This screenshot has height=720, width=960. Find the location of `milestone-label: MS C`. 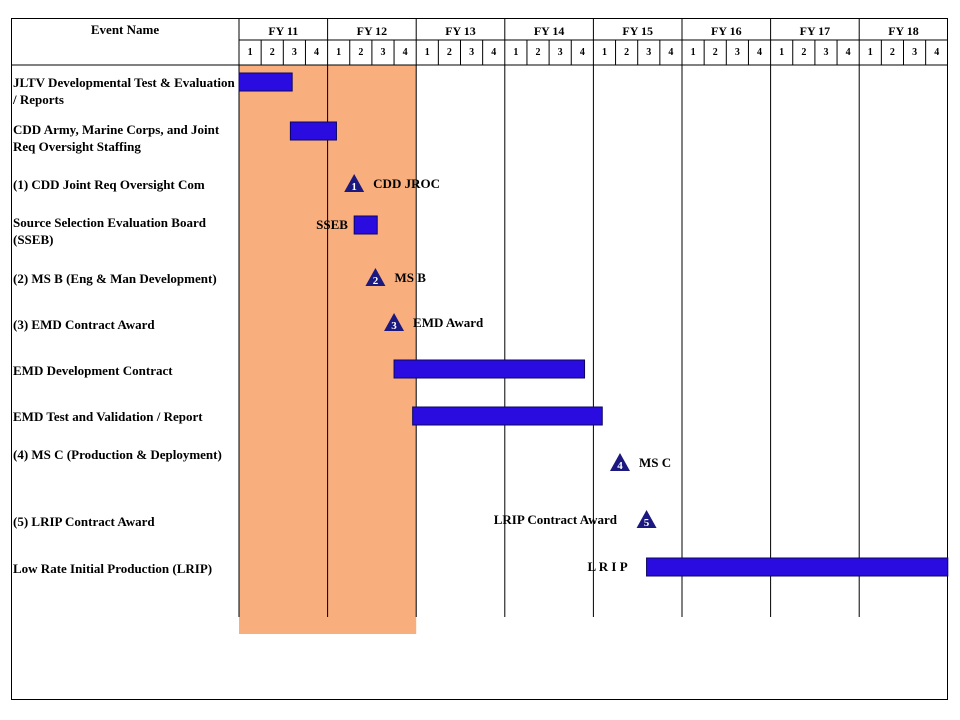

milestone-label: MS C is located at coordinates (655, 462).